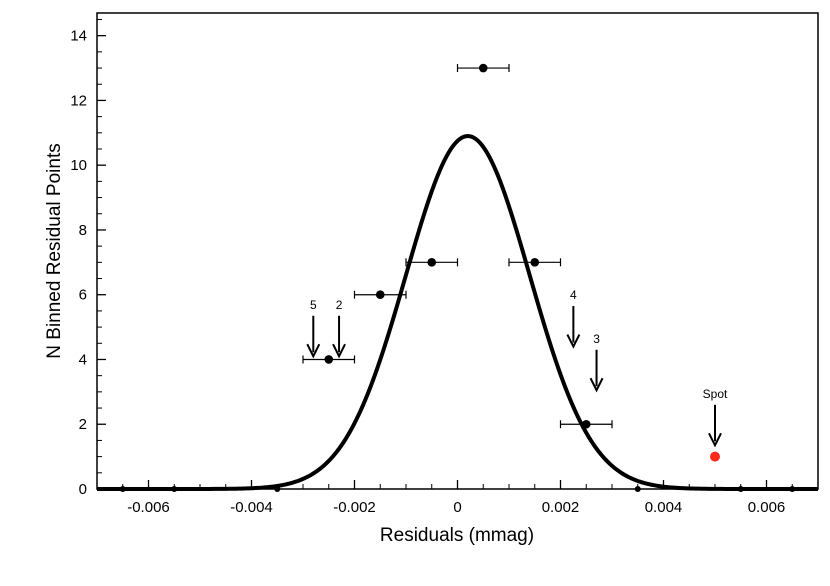  I want to click on y-tick-label: 14, so click(78, 36).